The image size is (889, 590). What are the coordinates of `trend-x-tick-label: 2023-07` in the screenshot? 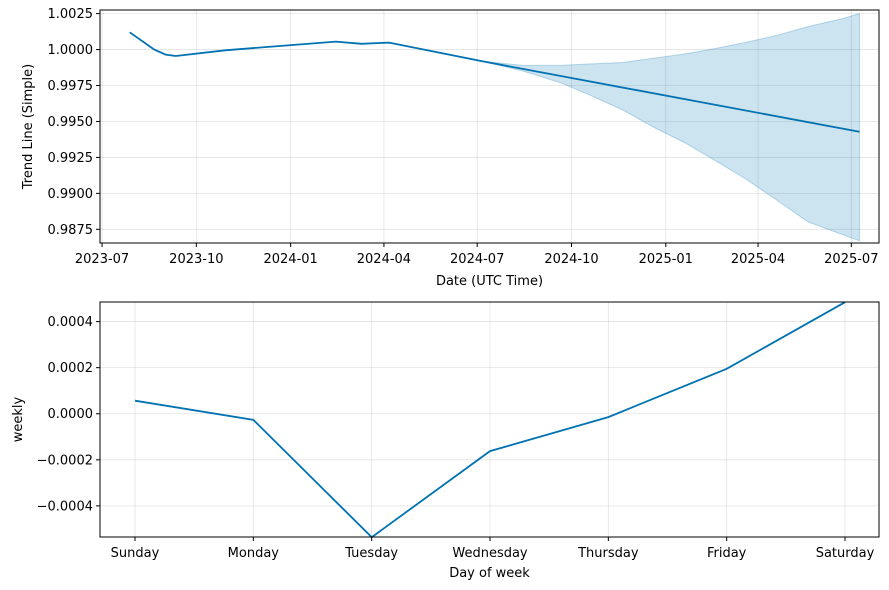 It's located at (102, 259).